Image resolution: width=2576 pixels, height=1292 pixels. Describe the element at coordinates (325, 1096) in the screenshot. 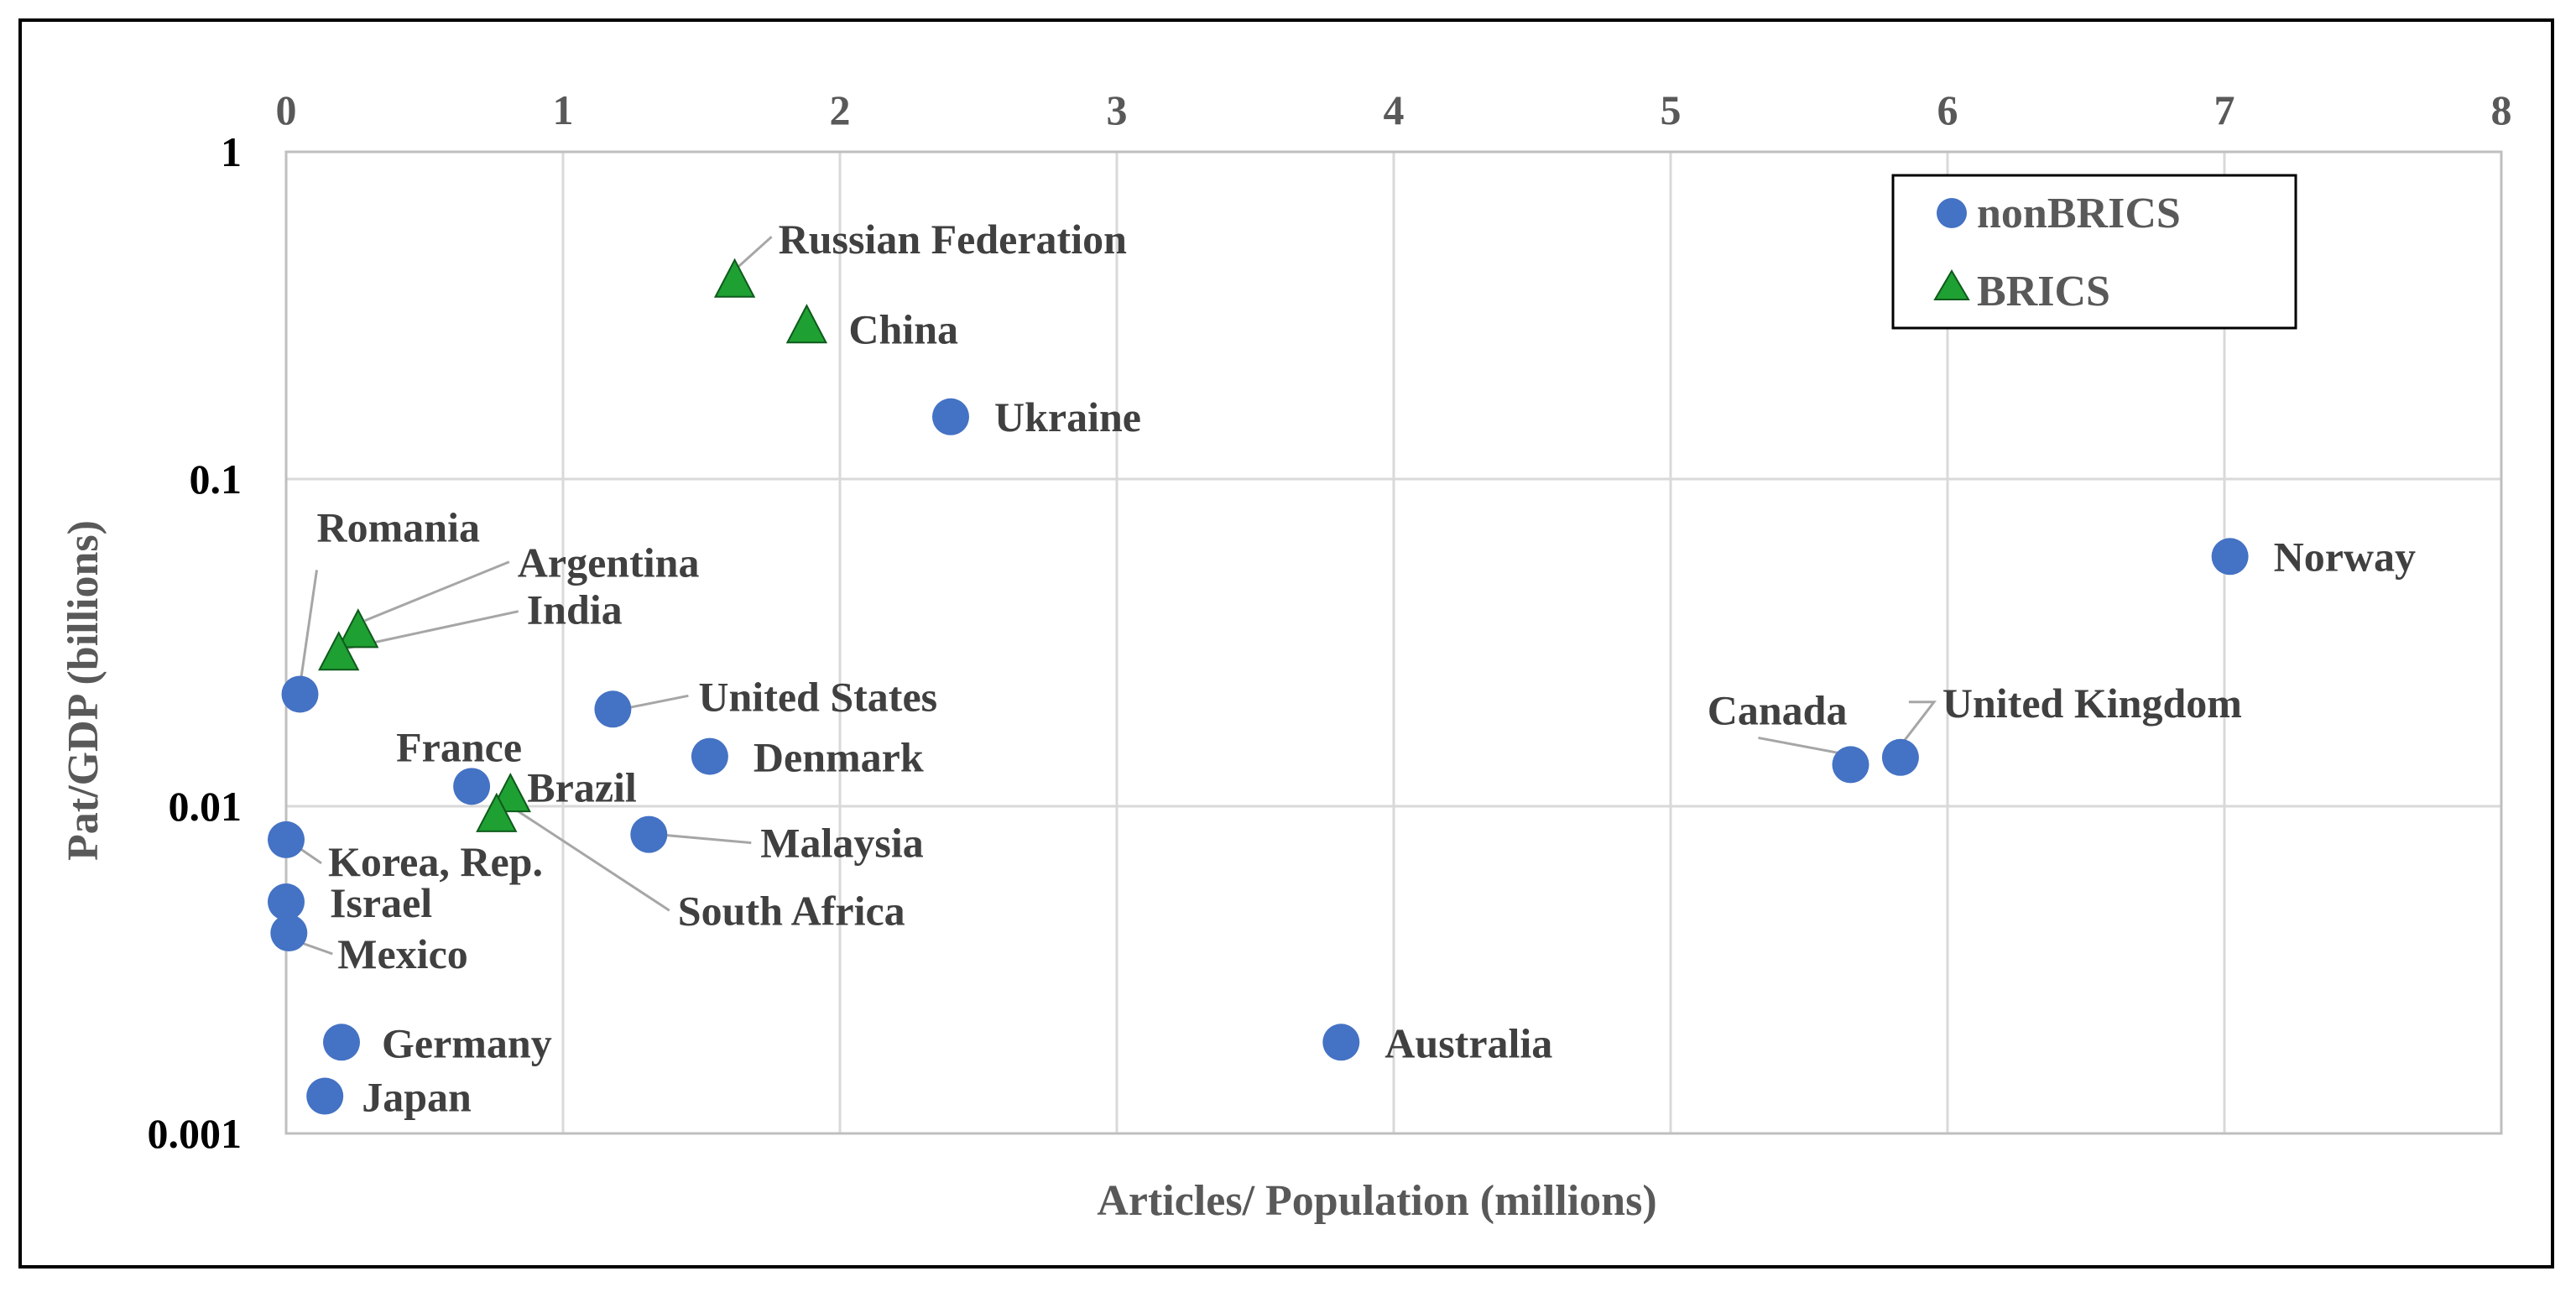

I see `point-japan` at that location.